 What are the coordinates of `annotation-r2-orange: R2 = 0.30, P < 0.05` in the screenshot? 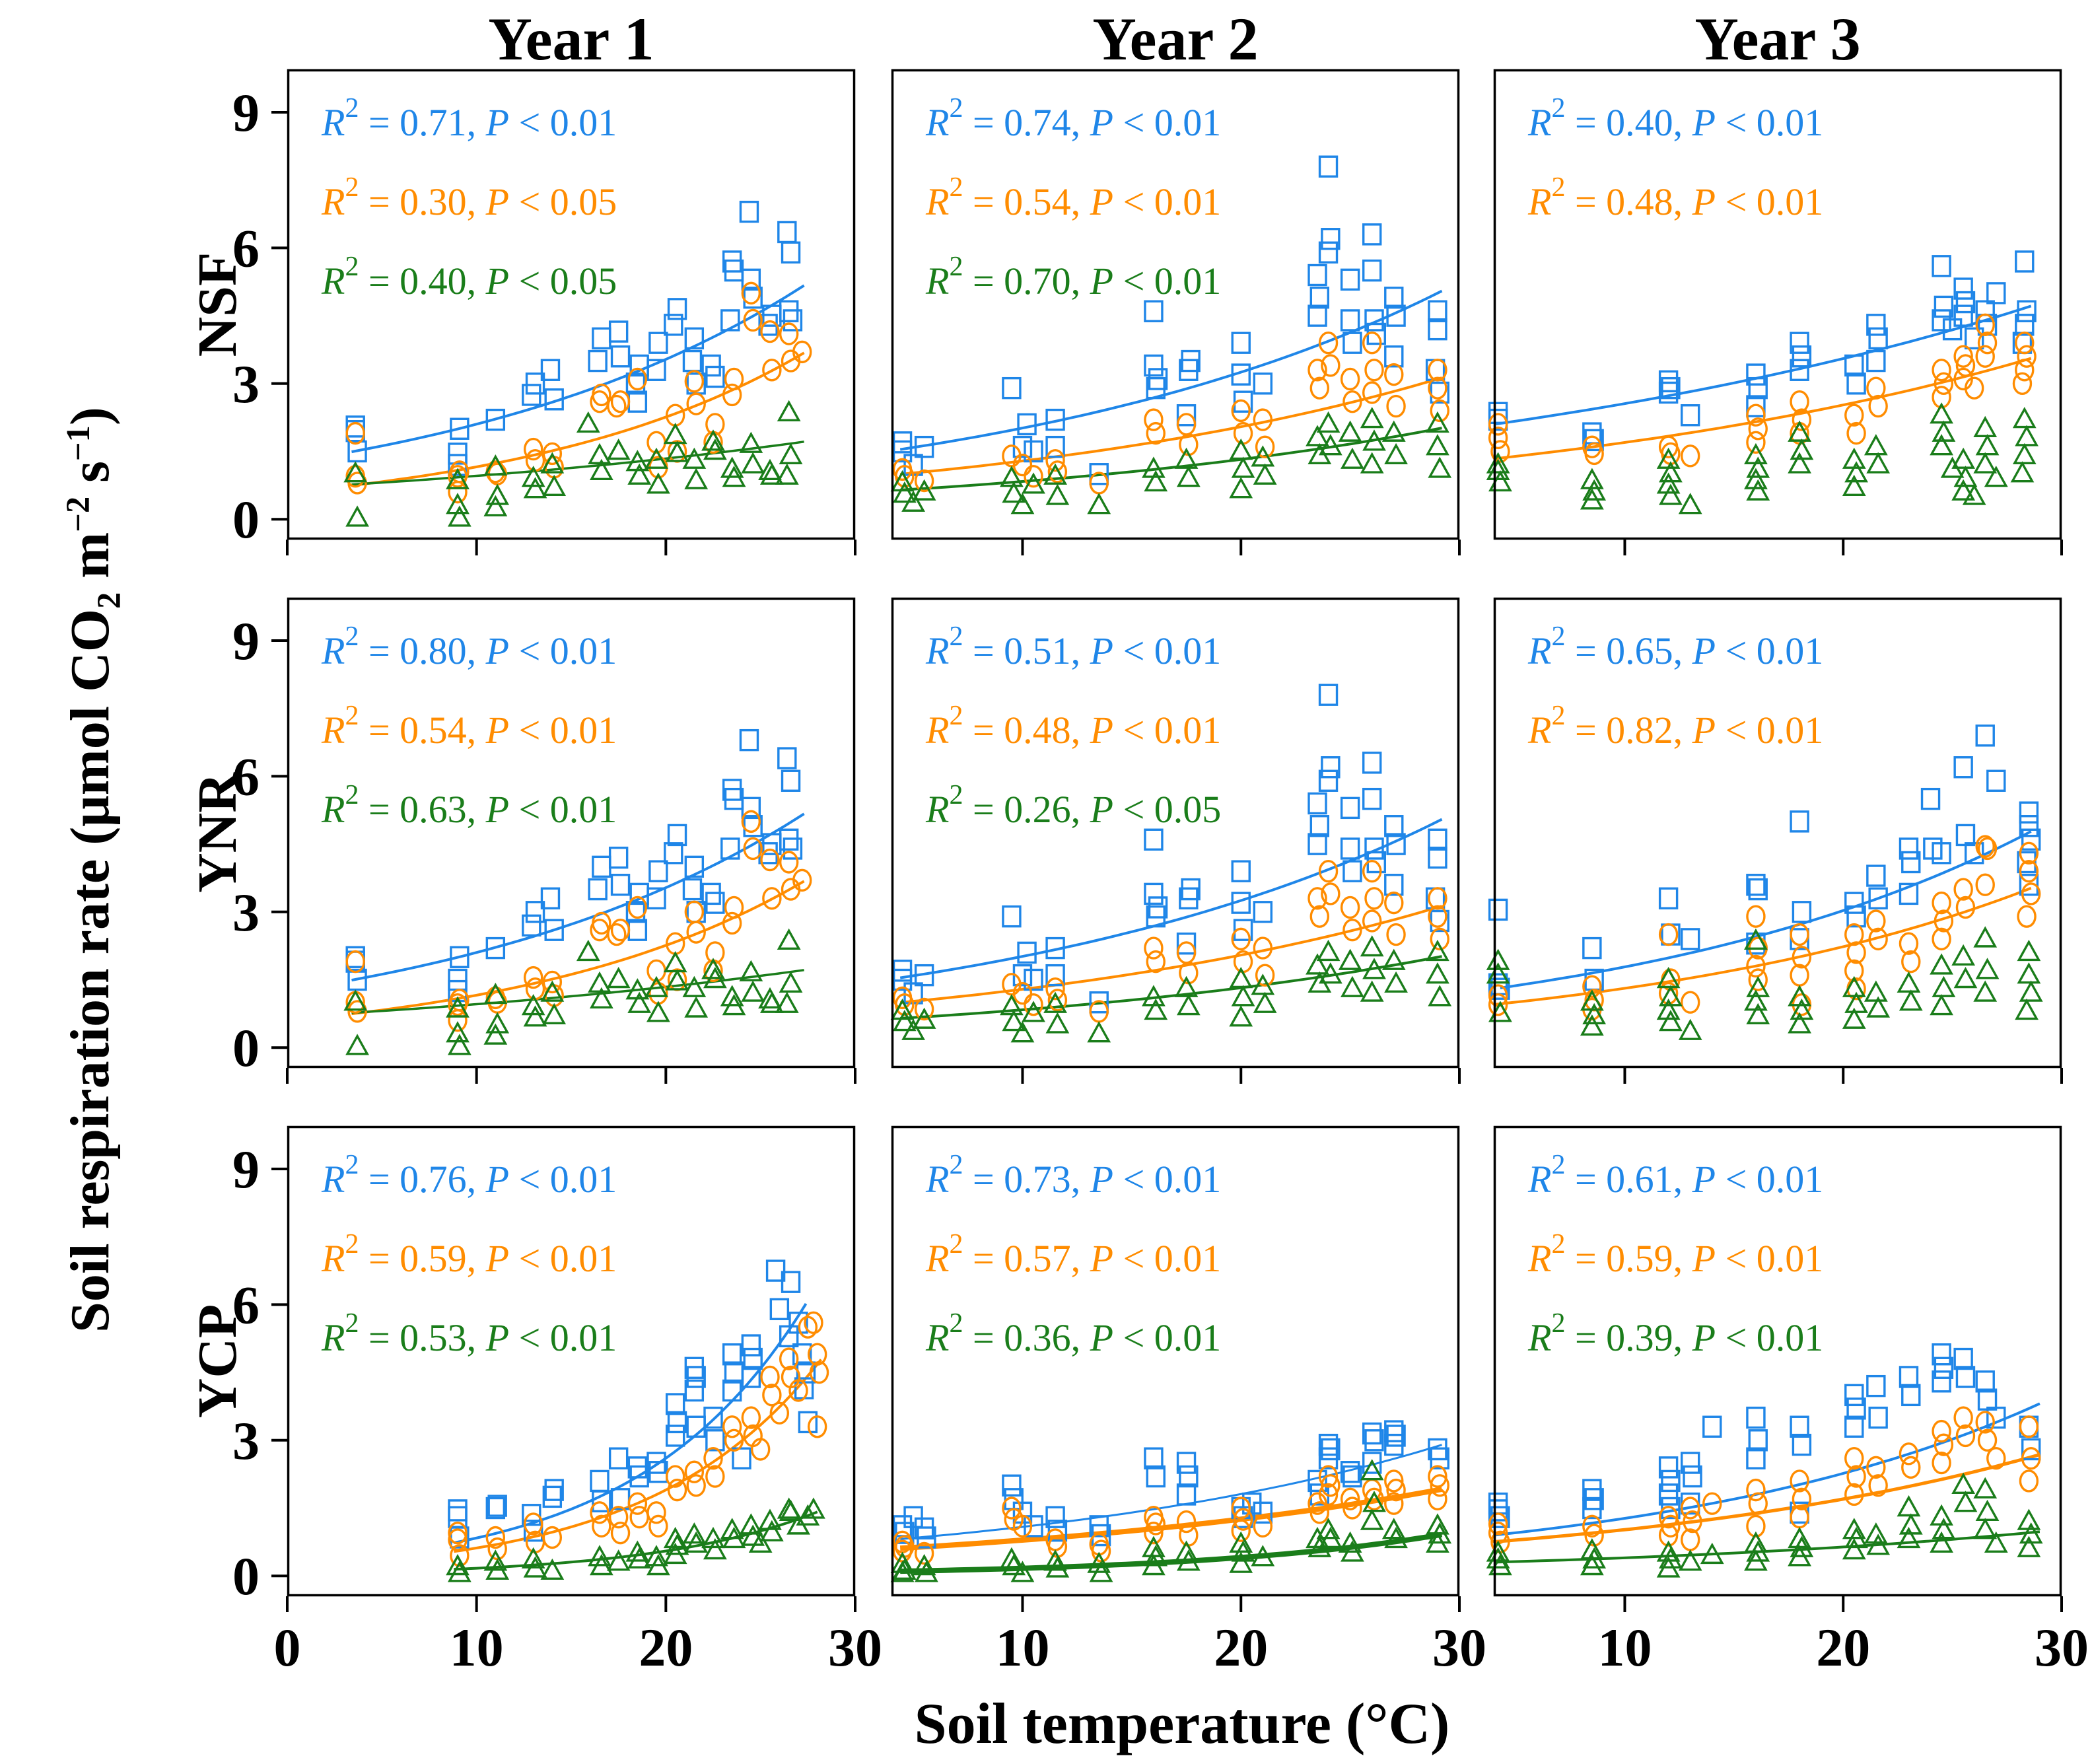 It's located at (469, 198).